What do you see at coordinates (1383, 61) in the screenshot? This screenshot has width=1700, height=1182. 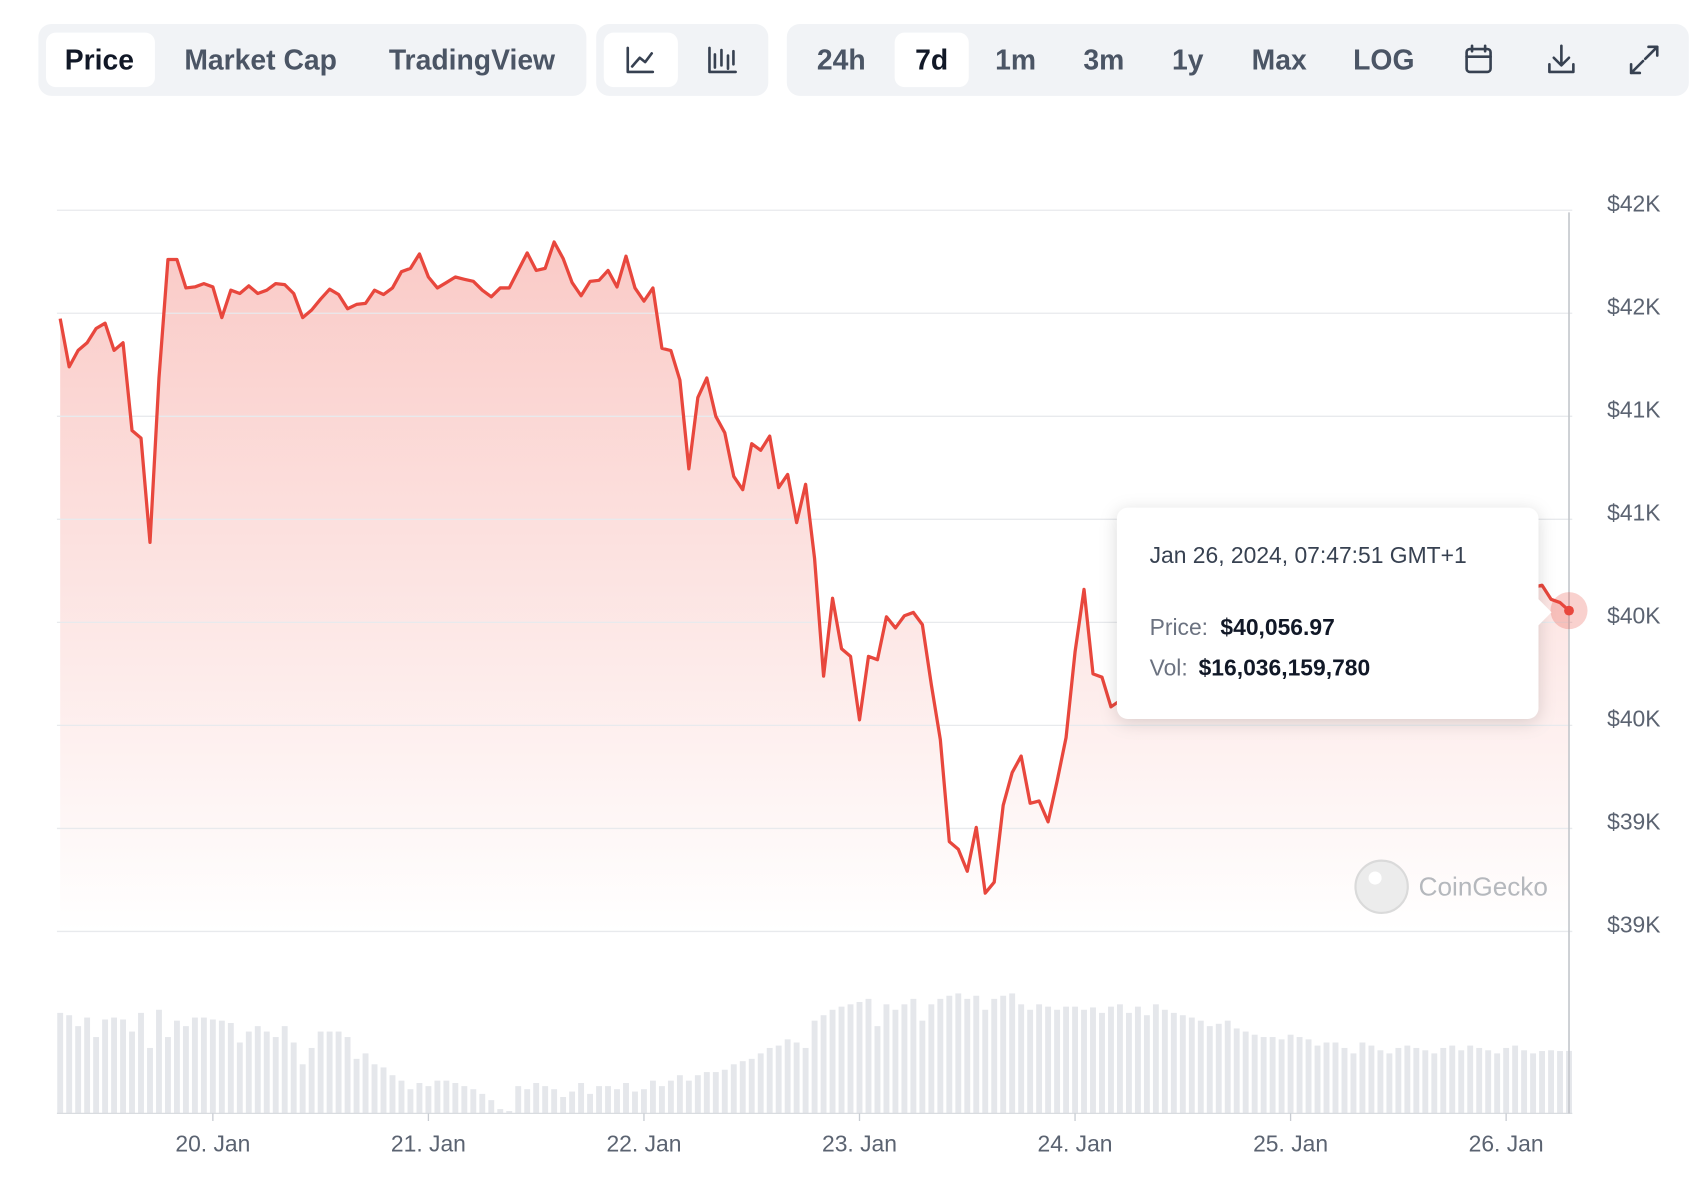 I see `range-button: LOG` at bounding box center [1383, 61].